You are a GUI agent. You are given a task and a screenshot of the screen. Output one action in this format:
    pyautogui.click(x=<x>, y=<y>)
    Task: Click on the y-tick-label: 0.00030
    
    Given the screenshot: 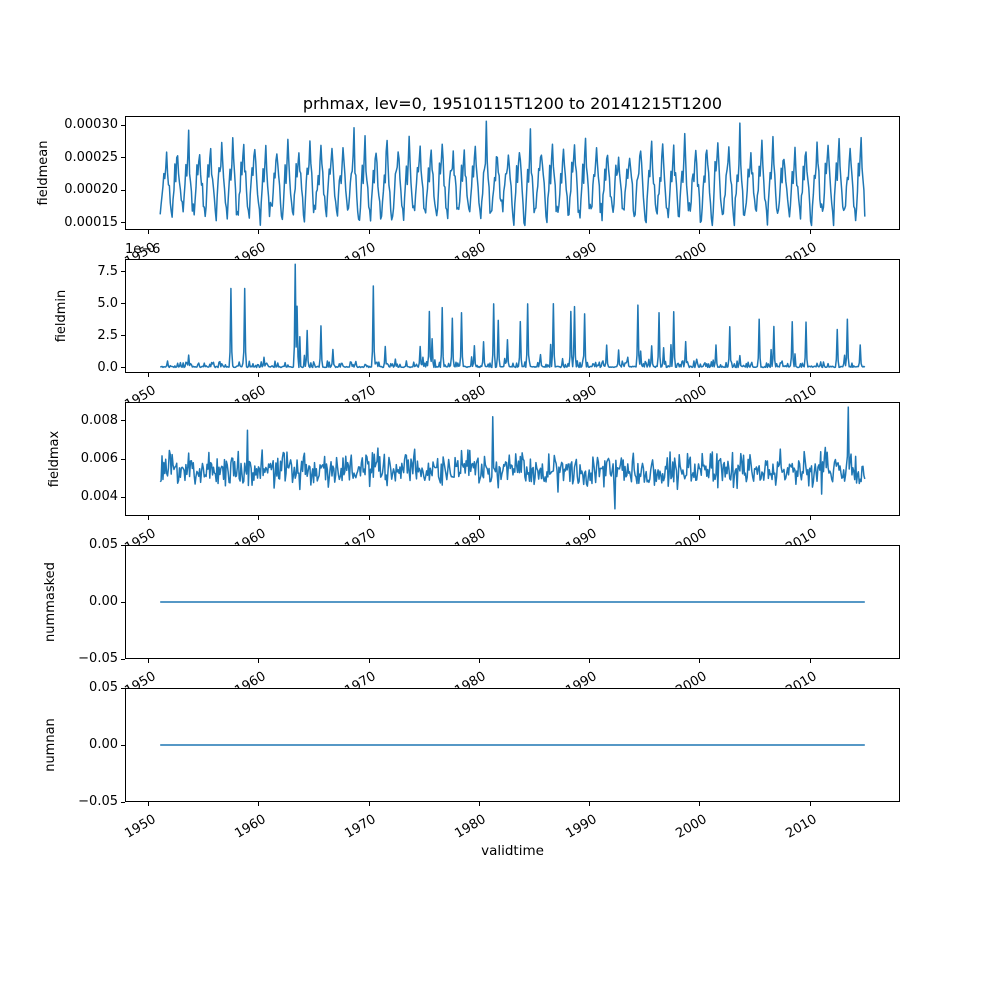 What is the action you would take?
    pyautogui.click(x=91, y=125)
    